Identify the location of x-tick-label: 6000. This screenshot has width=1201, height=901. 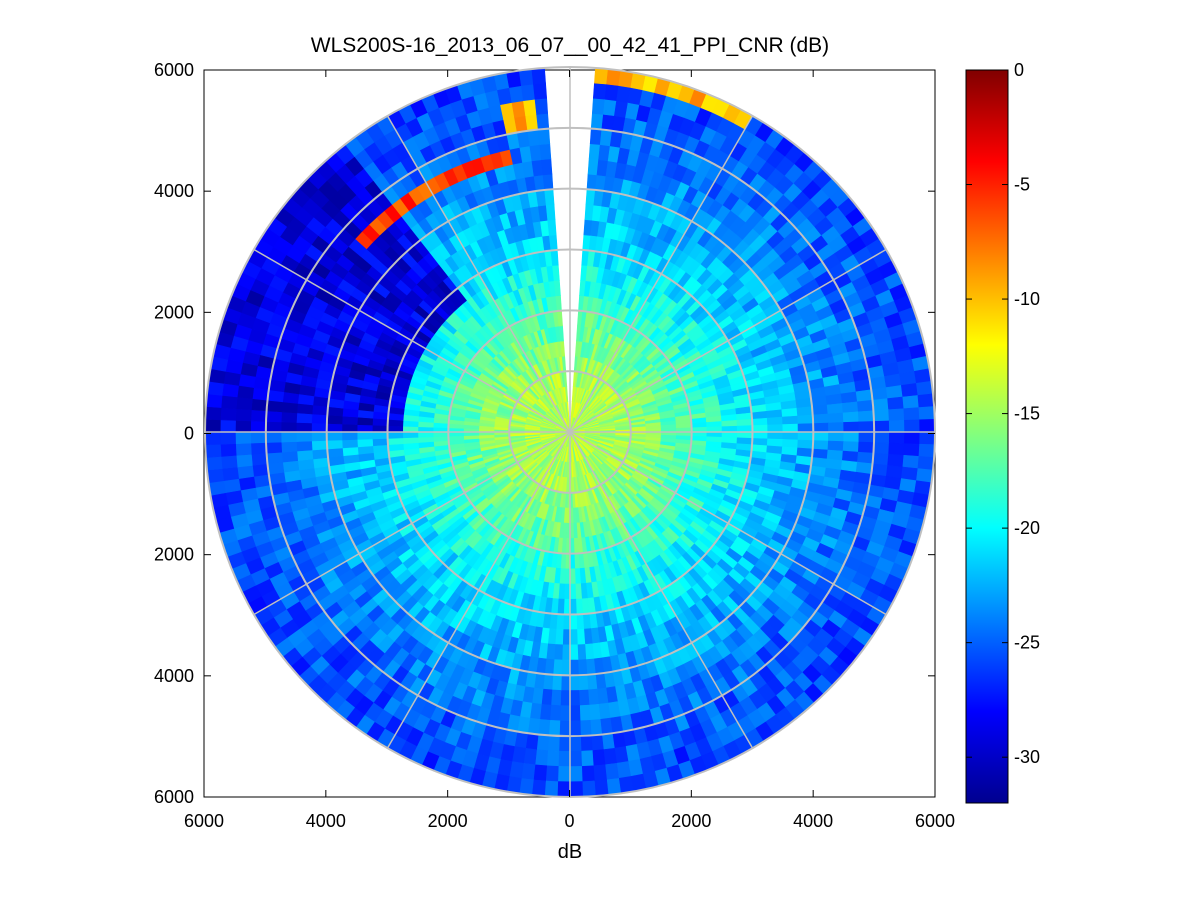
(204, 821).